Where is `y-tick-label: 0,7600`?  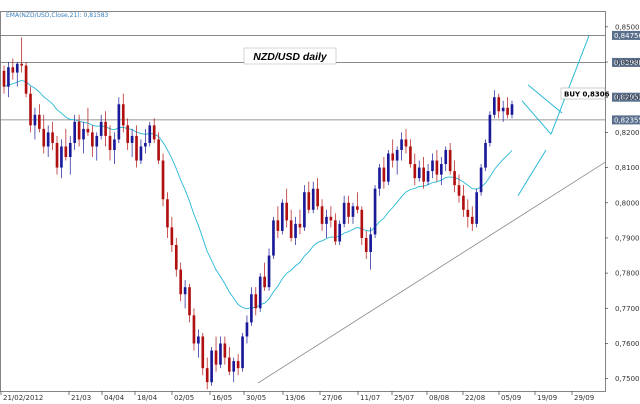
y-tick-label: 0,7600 is located at coordinates (627, 344).